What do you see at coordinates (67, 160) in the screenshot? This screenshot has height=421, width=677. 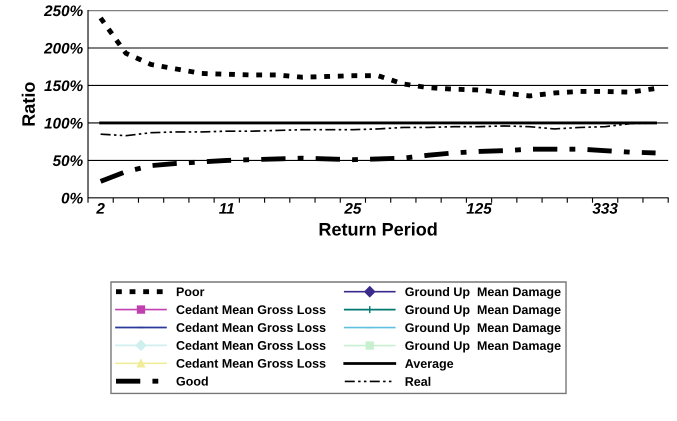 I see `y-tick-label: 50%` at bounding box center [67, 160].